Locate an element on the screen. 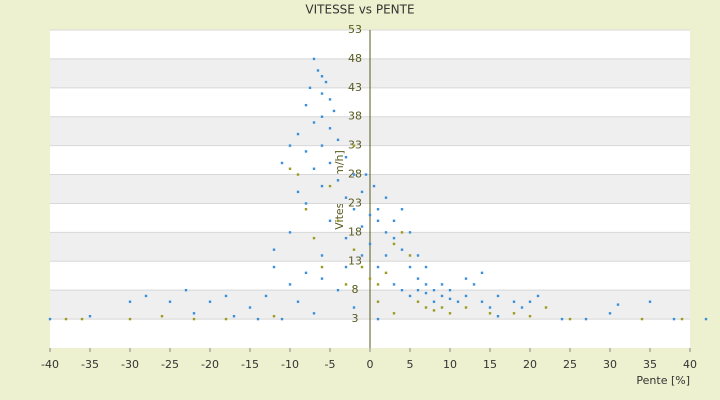 The image size is (720, 400). x-tick-label: -10 is located at coordinates (290, 364).